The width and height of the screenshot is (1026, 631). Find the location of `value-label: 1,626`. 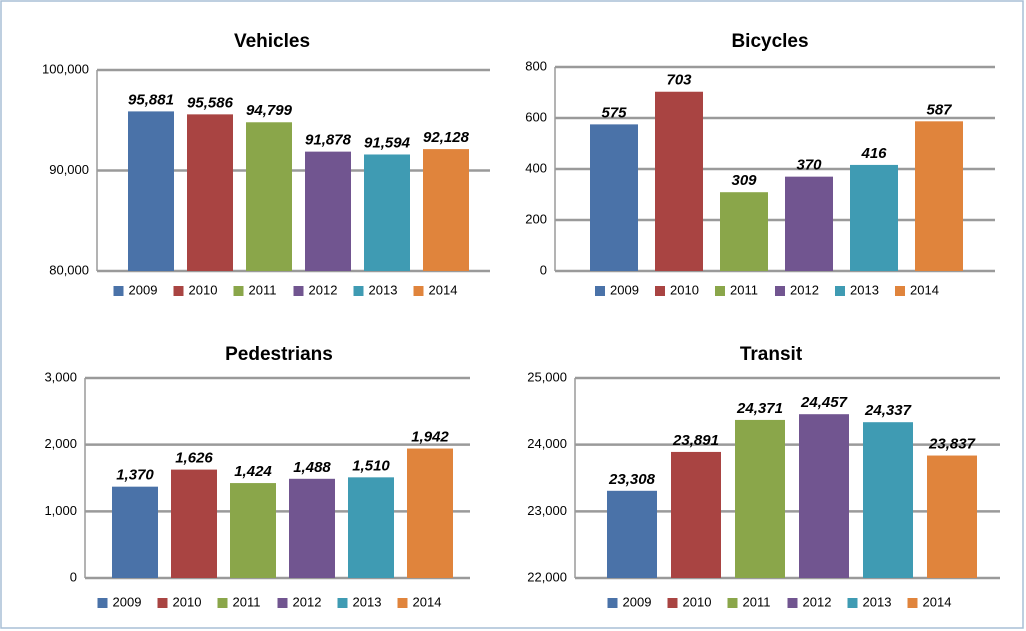

value-label: 1,626 is located at coordinates (194, 458).